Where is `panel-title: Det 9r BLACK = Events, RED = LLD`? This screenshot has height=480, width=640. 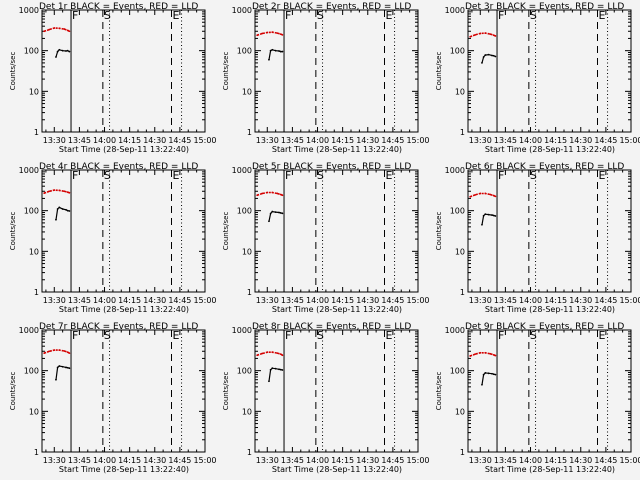
panel-title: Det 9r BLACK = Events, RED = LLD is located at coordinates (544, 327).